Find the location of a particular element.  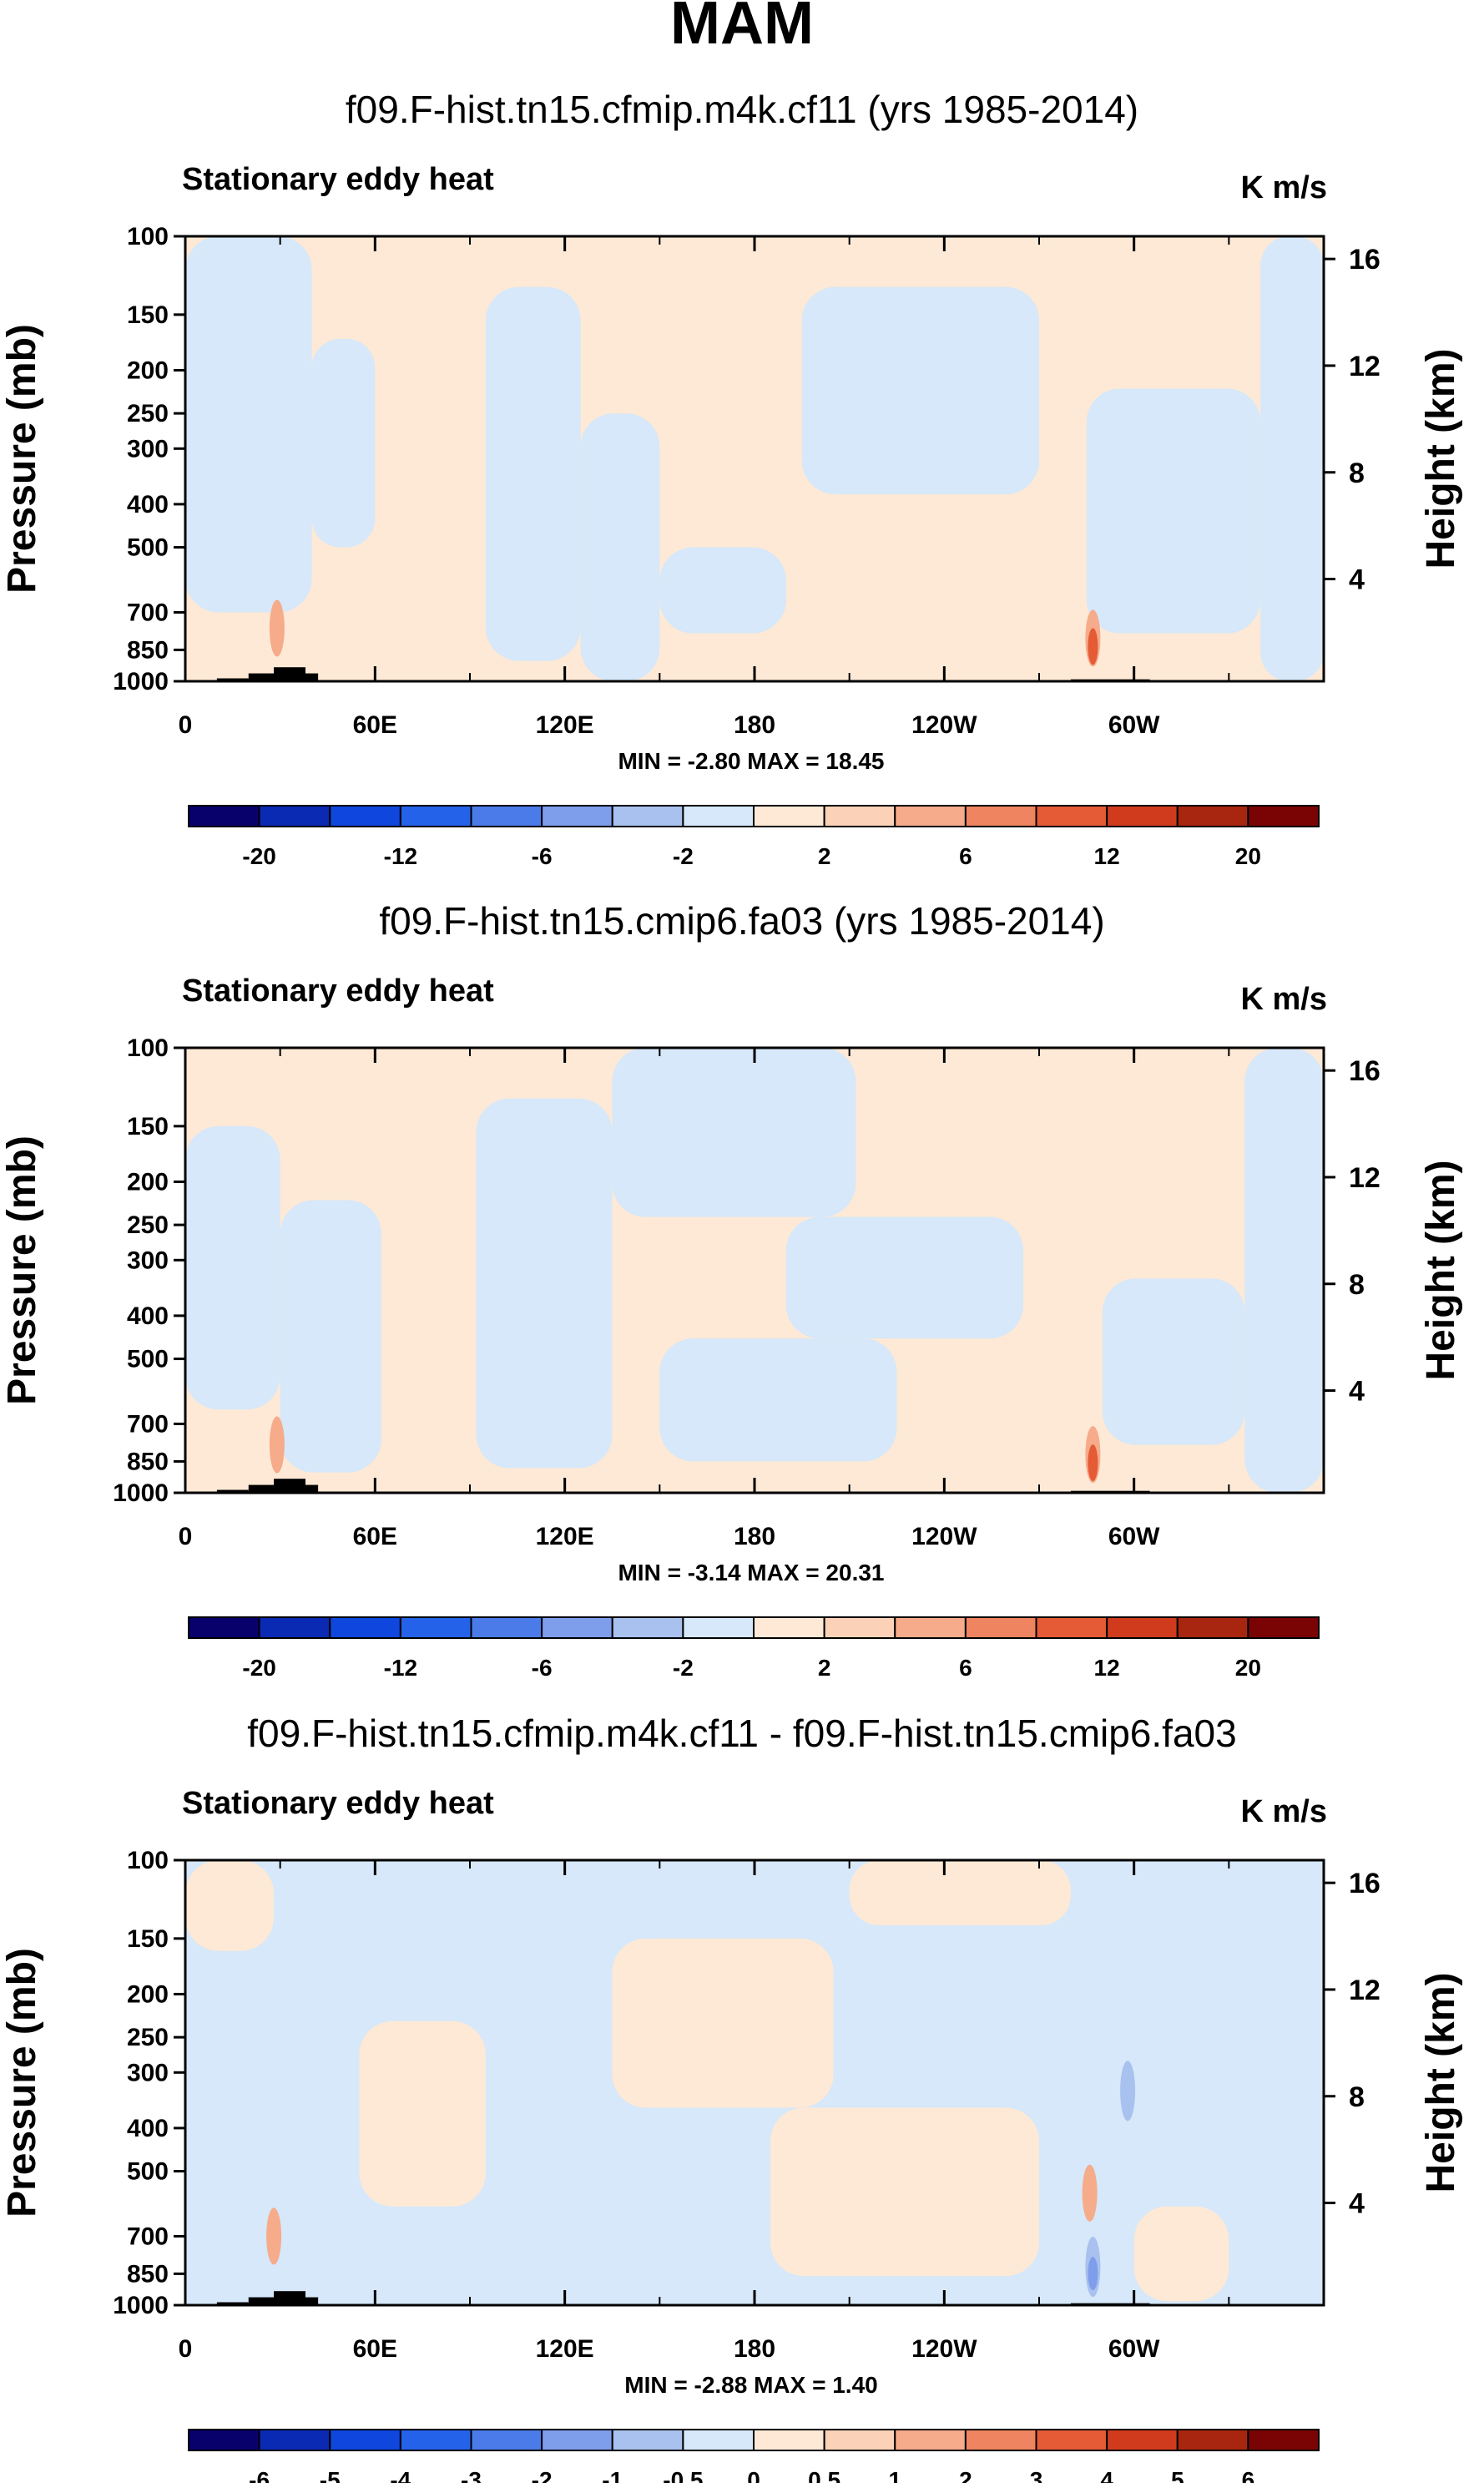

y-tick-label: 200 is located at coordinates (148, 370).